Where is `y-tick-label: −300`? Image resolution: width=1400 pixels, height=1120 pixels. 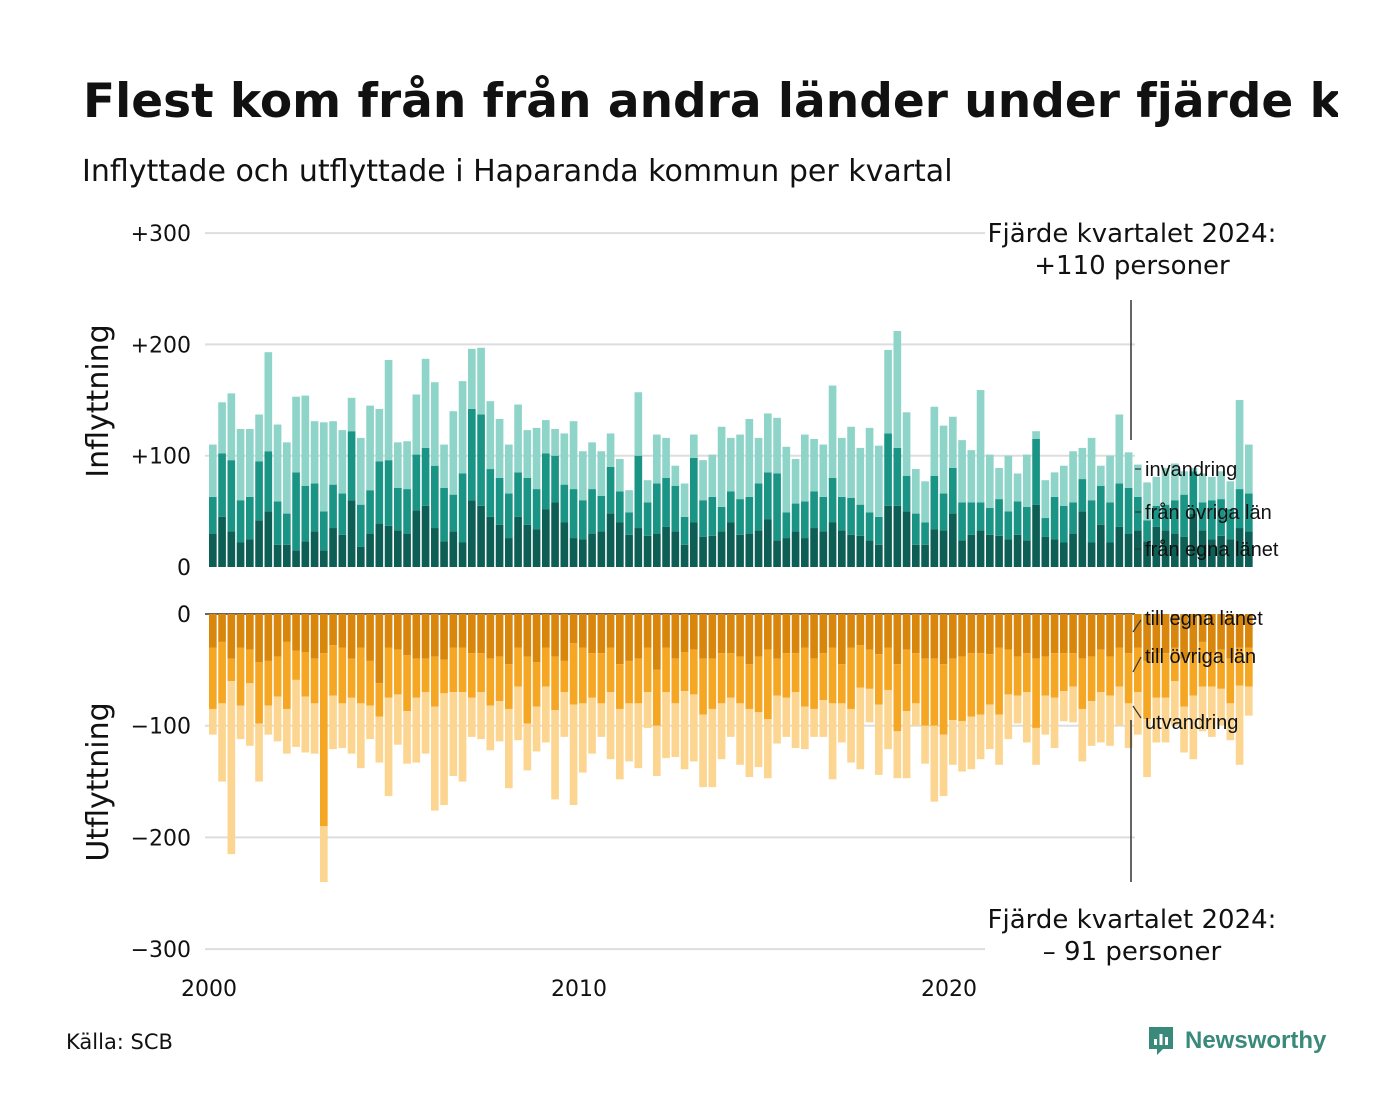 y-tick-label: −300 is located at coordinates (161, 950).